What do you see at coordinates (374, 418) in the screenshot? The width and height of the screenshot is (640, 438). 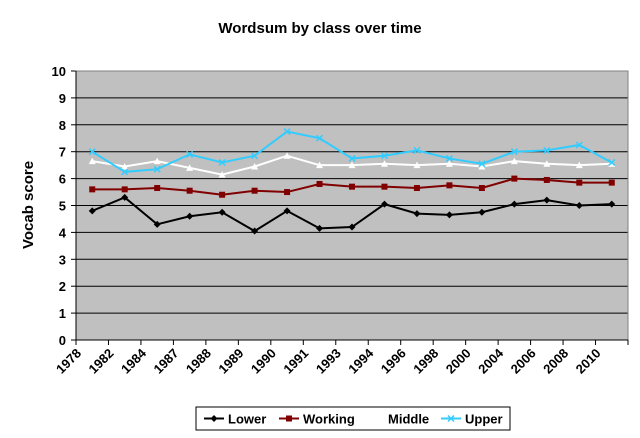 I see `legend-marker-middle` at bounding box center [374, 418].